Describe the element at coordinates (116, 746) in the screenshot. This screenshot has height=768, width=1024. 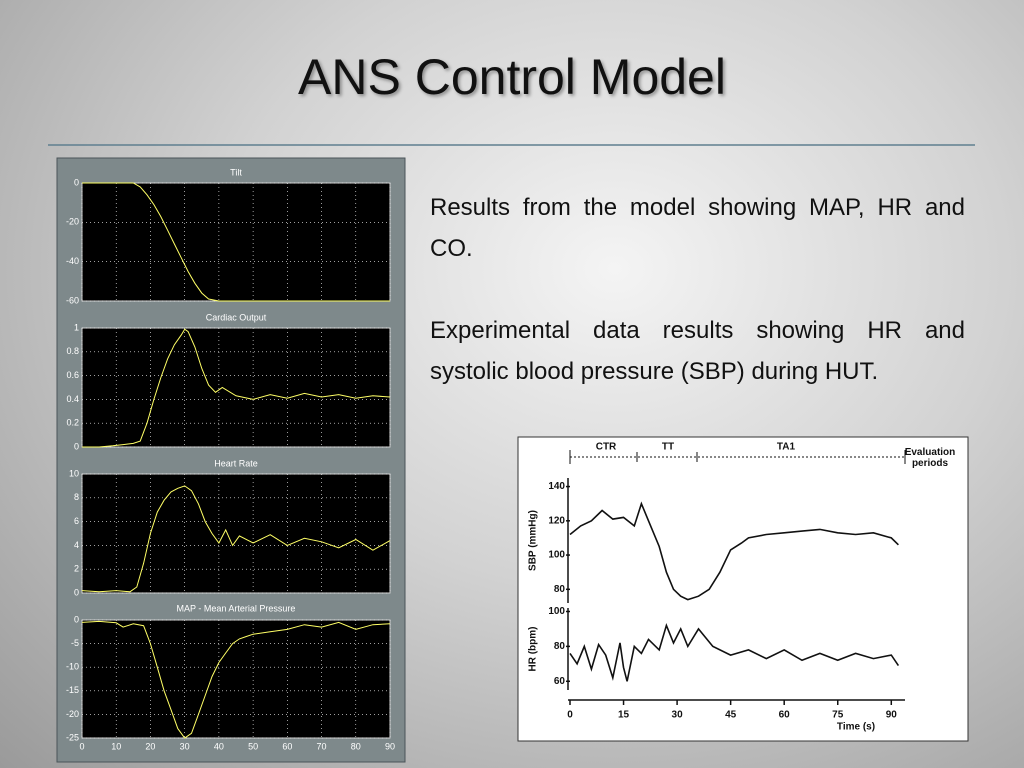
I see `x-tick-label: 10` at that location.